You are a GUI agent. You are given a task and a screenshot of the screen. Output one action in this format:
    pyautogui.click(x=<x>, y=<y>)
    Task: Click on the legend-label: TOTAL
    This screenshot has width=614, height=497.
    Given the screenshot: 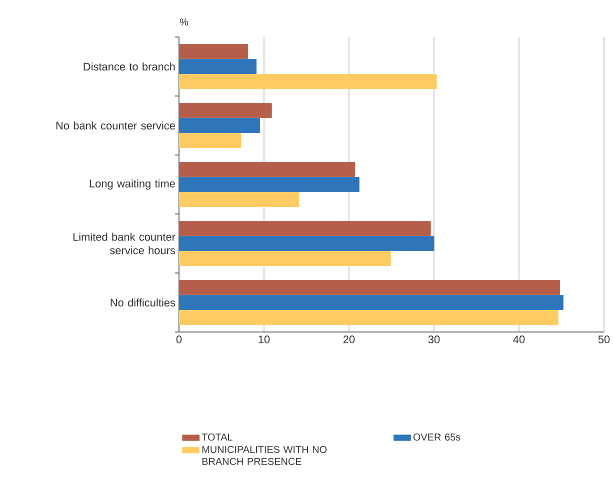 What is the action you would take?
    pyautogui.click(x=217, y=437)
    